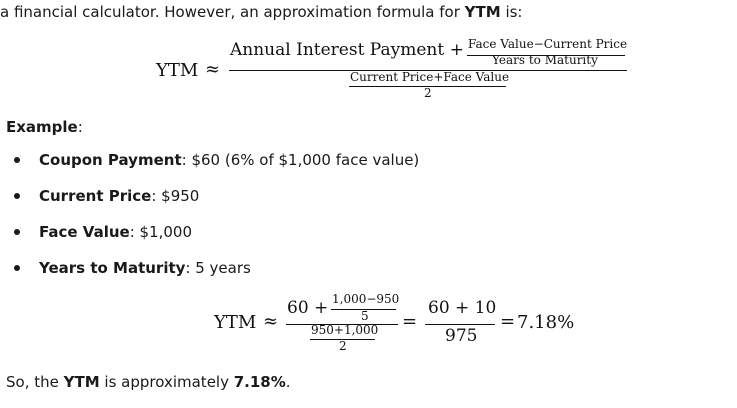 The width and height of the screenshot is (737, 408). Describe the element at coordinates (546, 55) in the screenshot. I see `formula1-inner-fraction-bar` at that location.